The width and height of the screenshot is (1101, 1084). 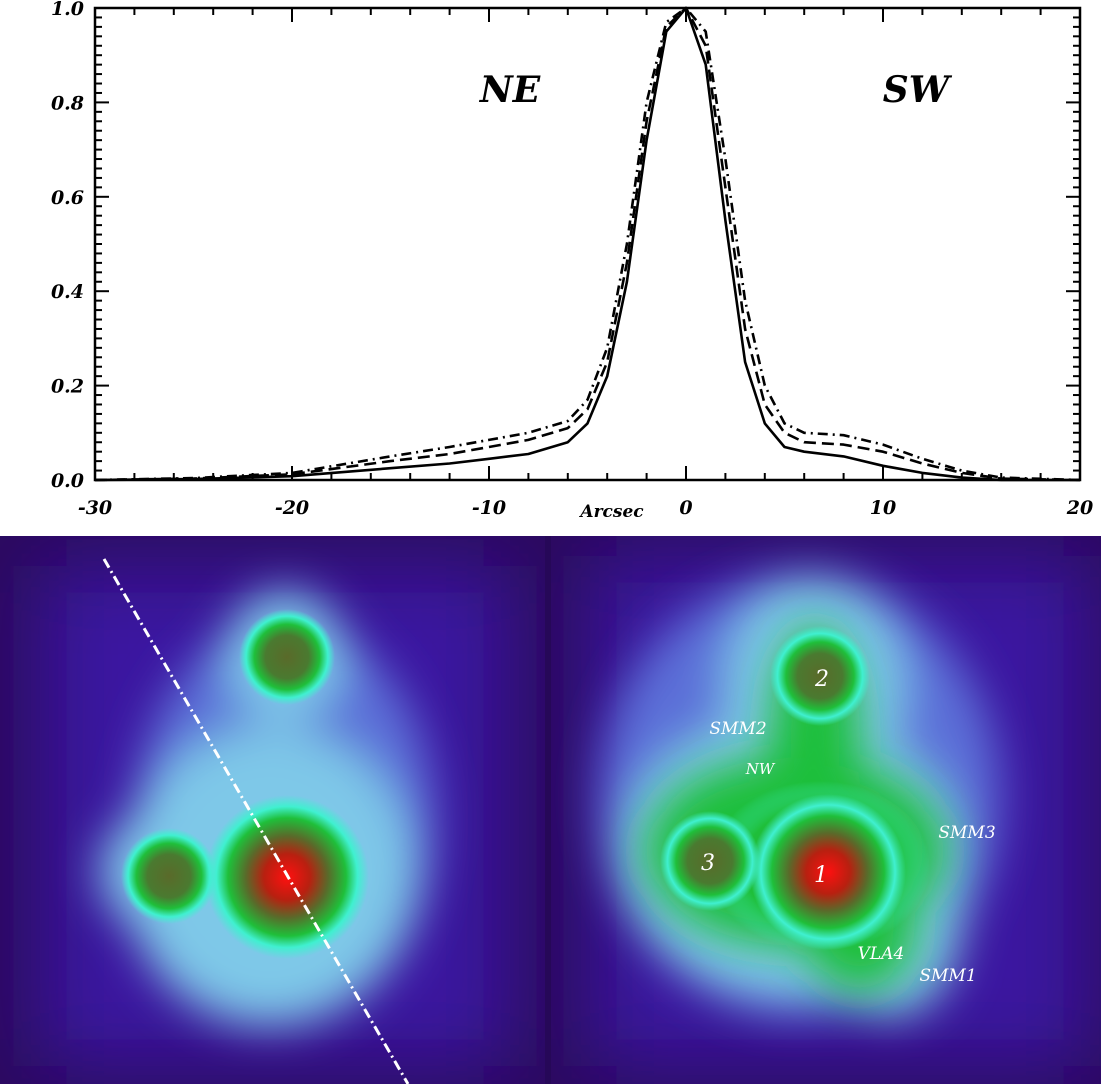 What do you see at coordinates (67, 103) in the screenshot?
I see `y-tick-label: 0.8` at bounding box center [67, 103].